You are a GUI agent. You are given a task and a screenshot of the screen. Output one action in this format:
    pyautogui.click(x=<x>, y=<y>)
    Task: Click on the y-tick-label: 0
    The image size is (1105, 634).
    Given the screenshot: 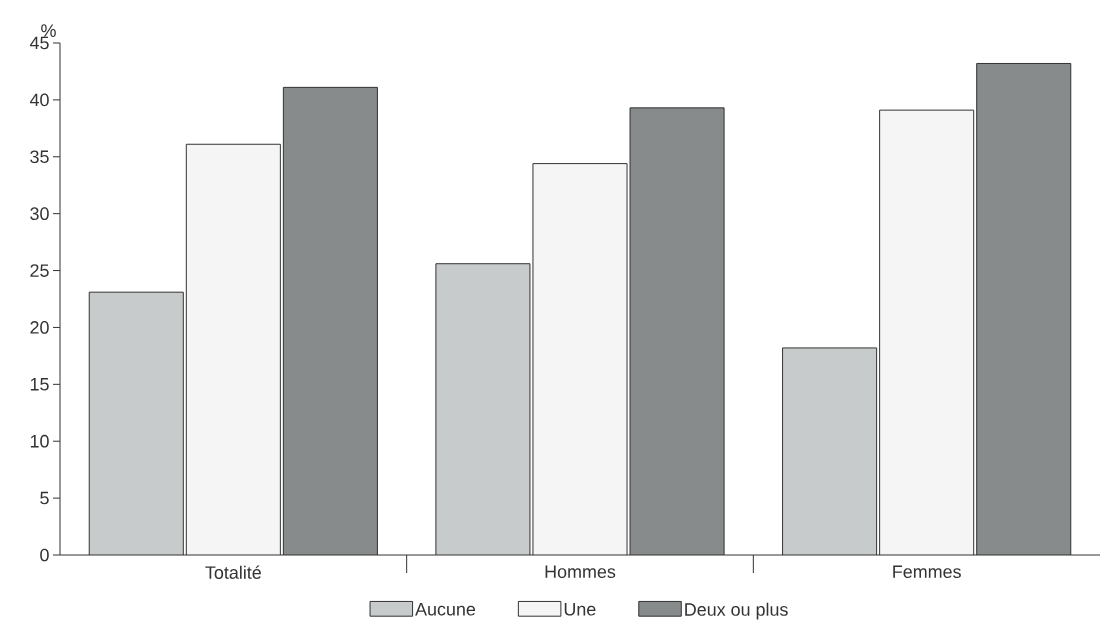 What is the action you would take?
    pyautogui.click(x=44, y=555)
    